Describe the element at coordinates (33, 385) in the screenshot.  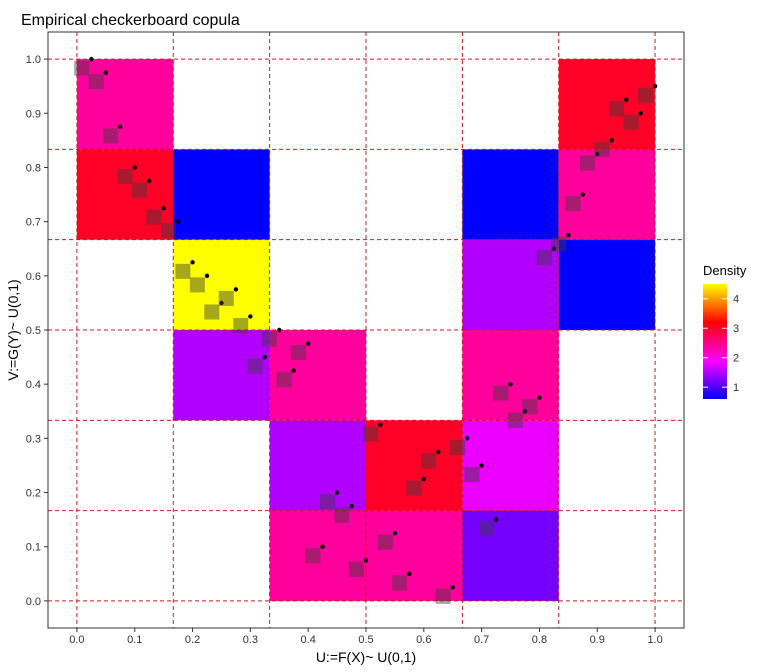
I see `y-tick-label: 0.4` at that location.